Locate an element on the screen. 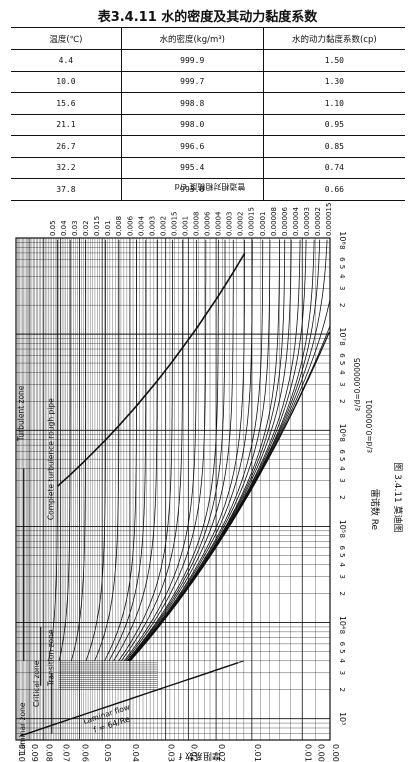 Image resolution: width=415 pixels, height=762 pixels. roughness-tick-label: 0.0003 is located at coordinates (230, 223).